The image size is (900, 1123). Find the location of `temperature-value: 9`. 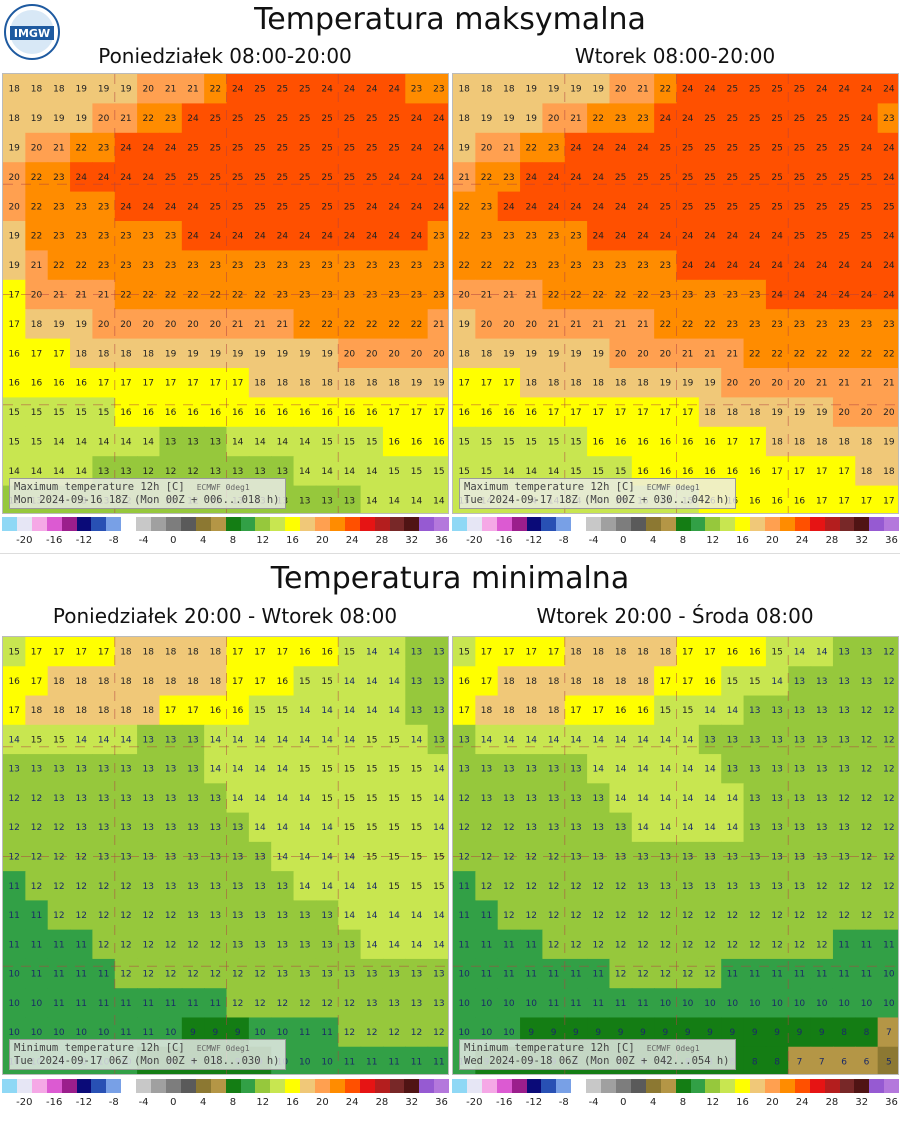

temperature-value: 9 is located at coordinates (621, 1033).